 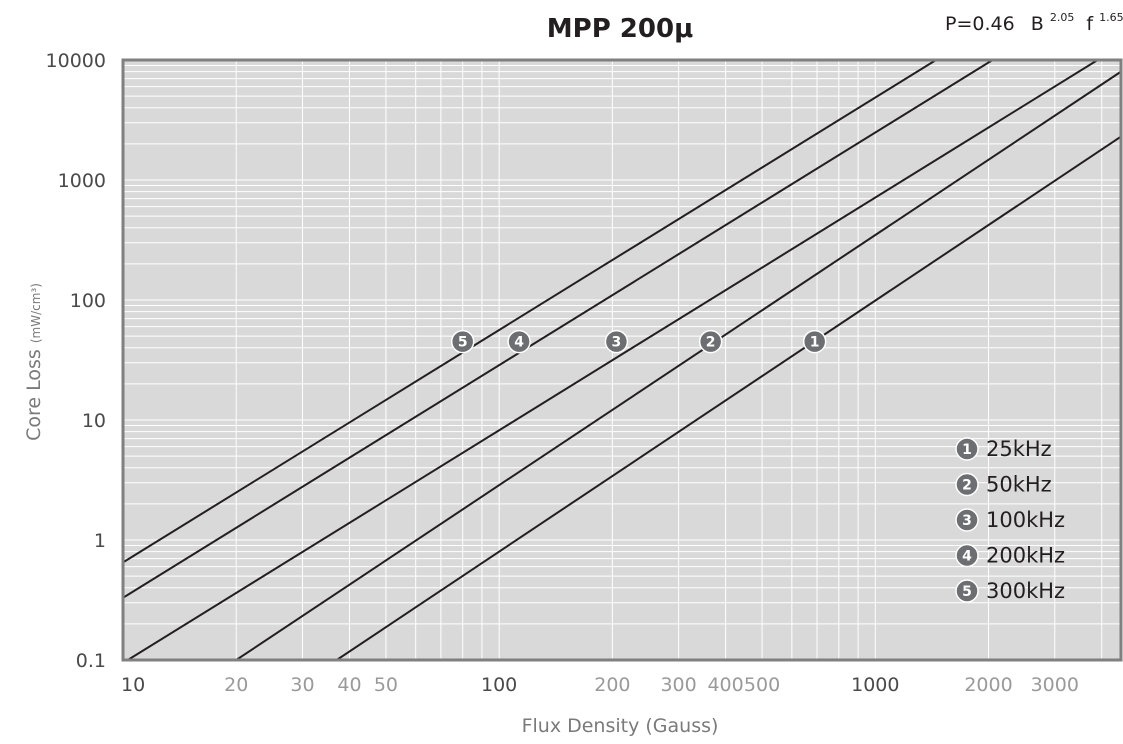 What do you see at coordinates (1025, 520) in the screenshot?
I see `legend-label: 100kHz` at bounding box center [1025, 520].